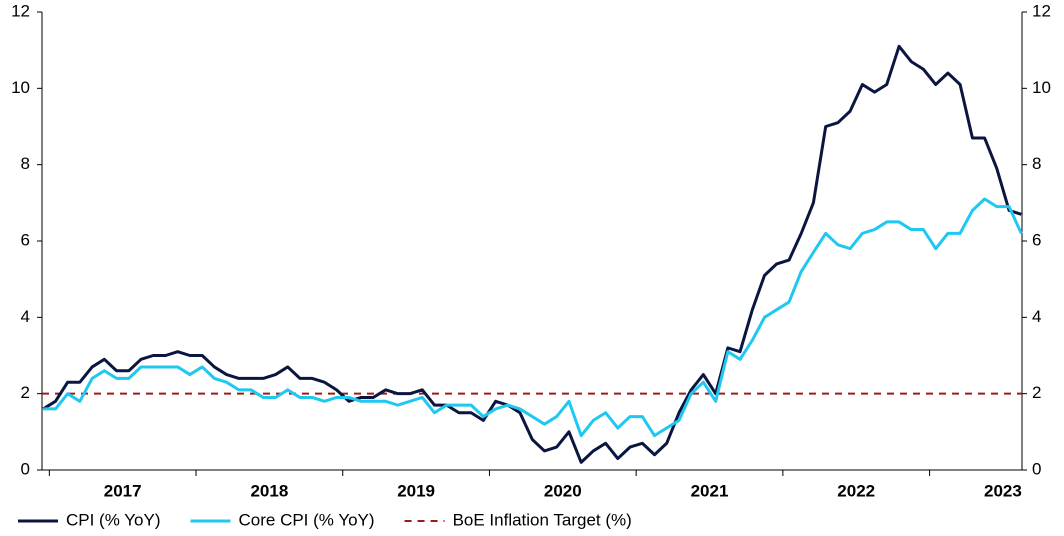  I want to click on x-tick-label: 2018, so click(269, 490).